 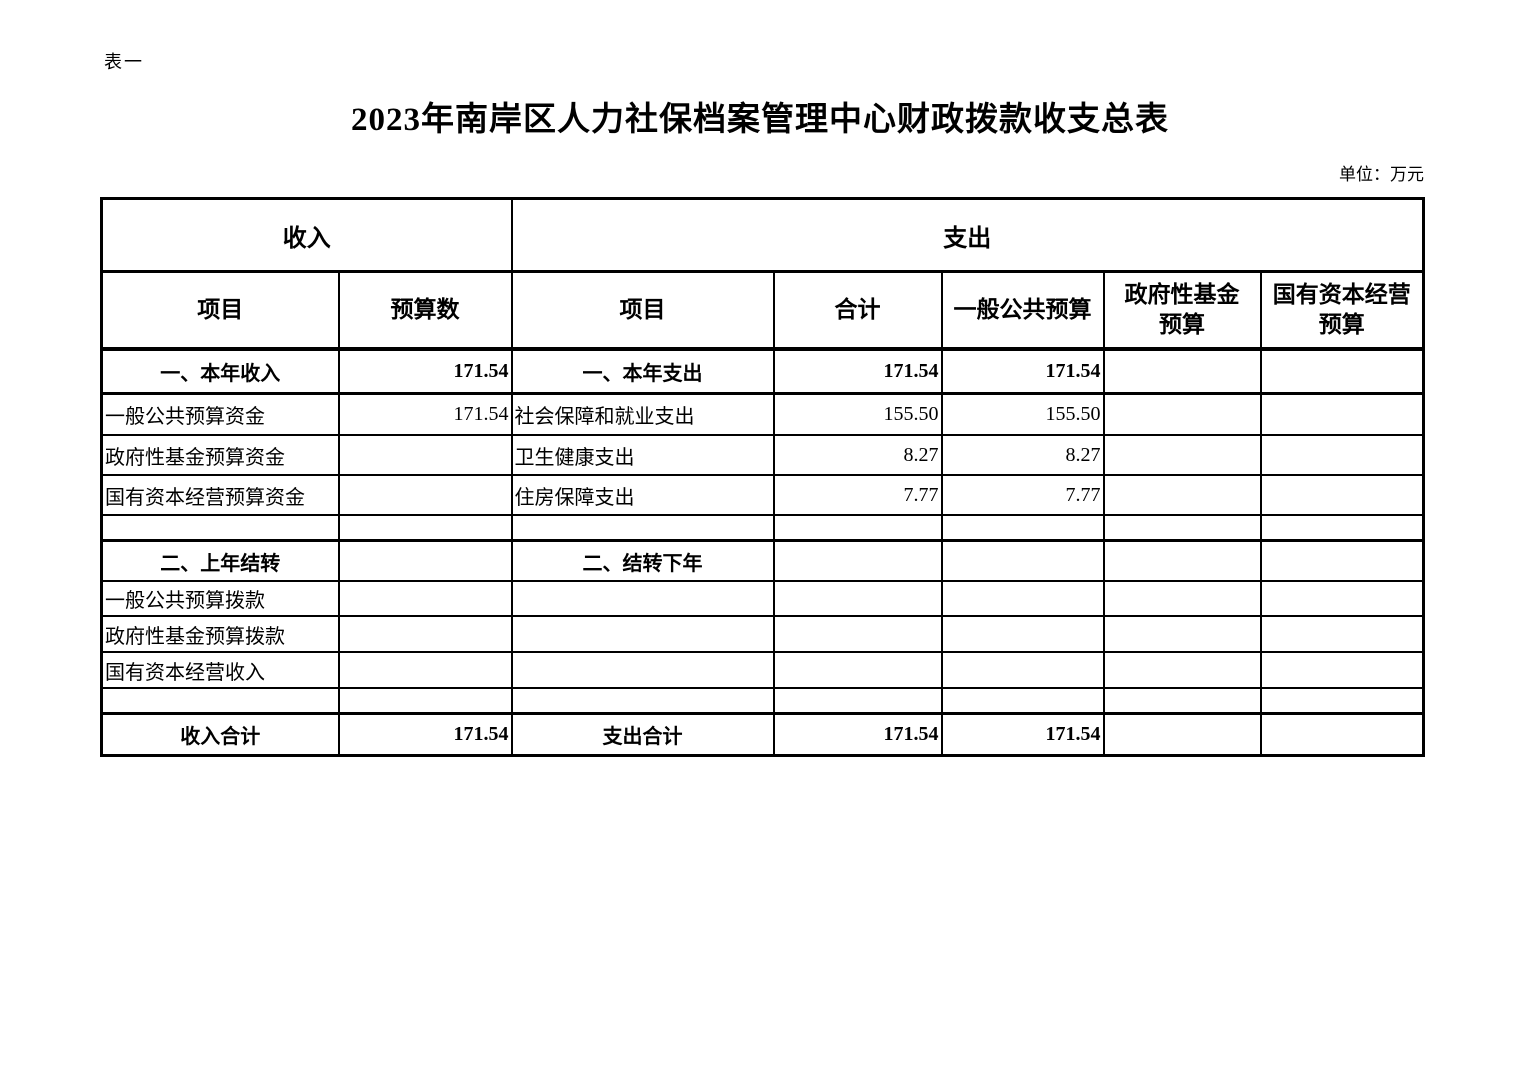 I want to click on expense-item-cell: 住房保障支出, so click(x=642, y=495).